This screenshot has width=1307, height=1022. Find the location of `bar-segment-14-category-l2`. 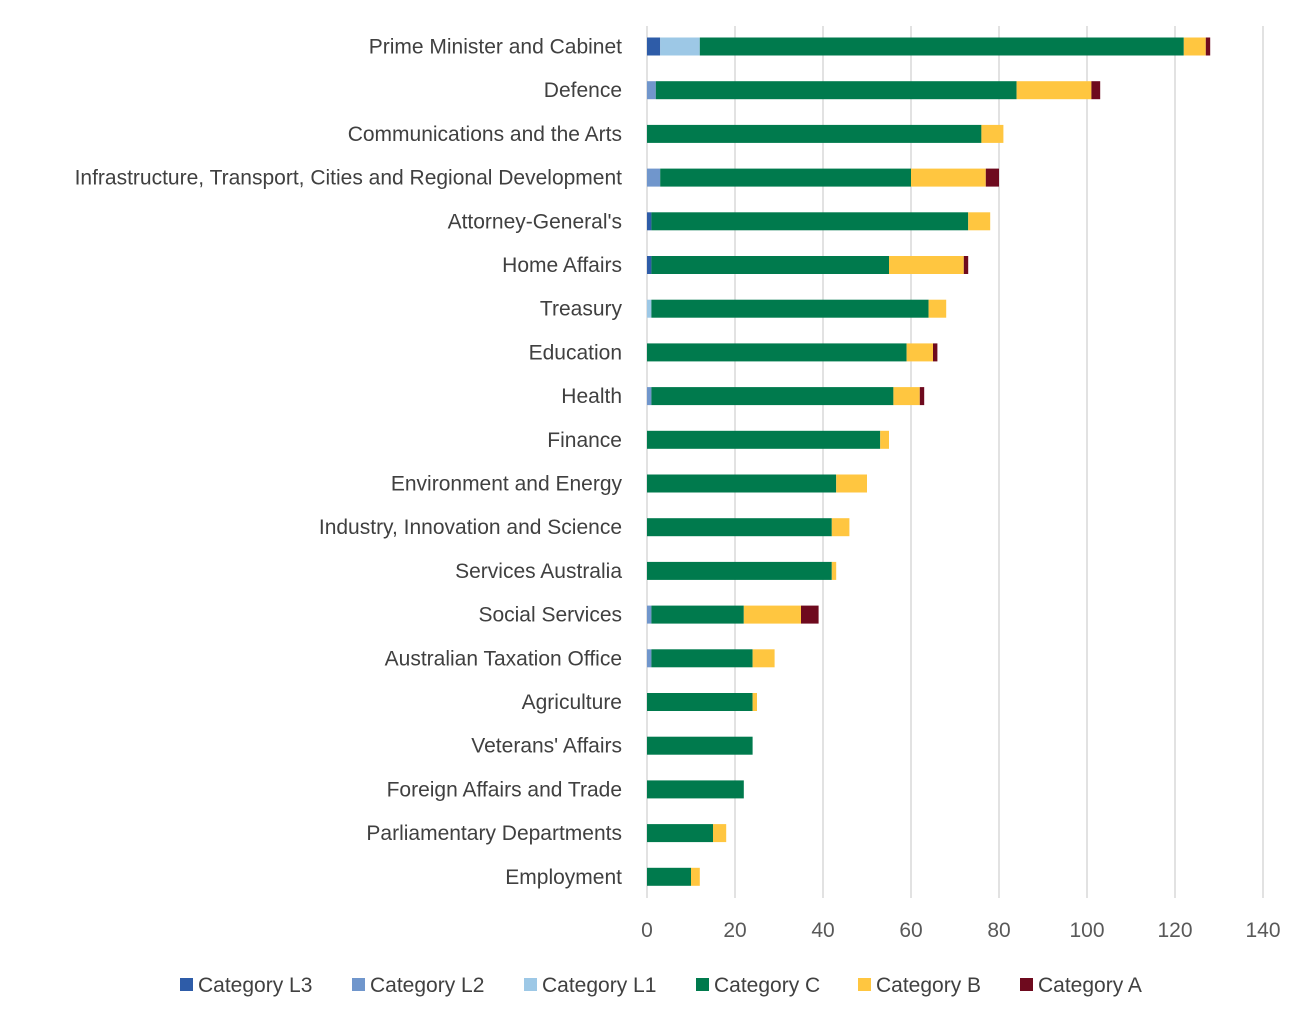

bar-segment-14-category-l2 is located at coordinates (649, 614).